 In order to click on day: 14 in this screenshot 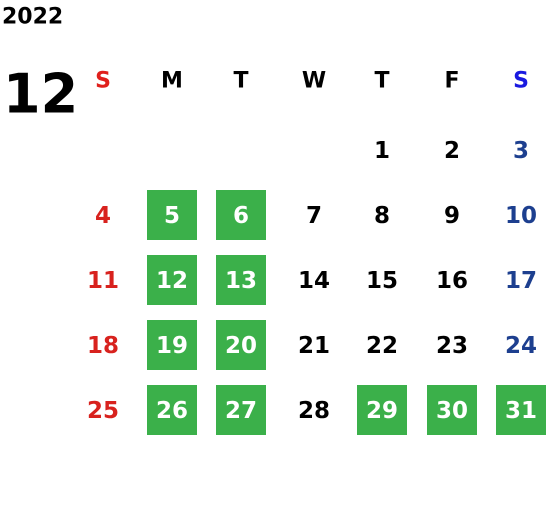, I will do `click(314, 281)`.